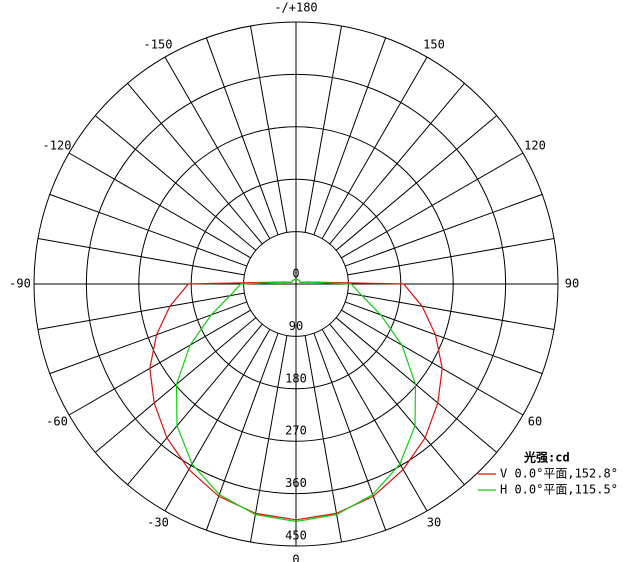 Image resolution: width=629 pixels, height=562 pixels. I want to click on legend-label: H 0.0°平面,115.5°, so click(559, 490).